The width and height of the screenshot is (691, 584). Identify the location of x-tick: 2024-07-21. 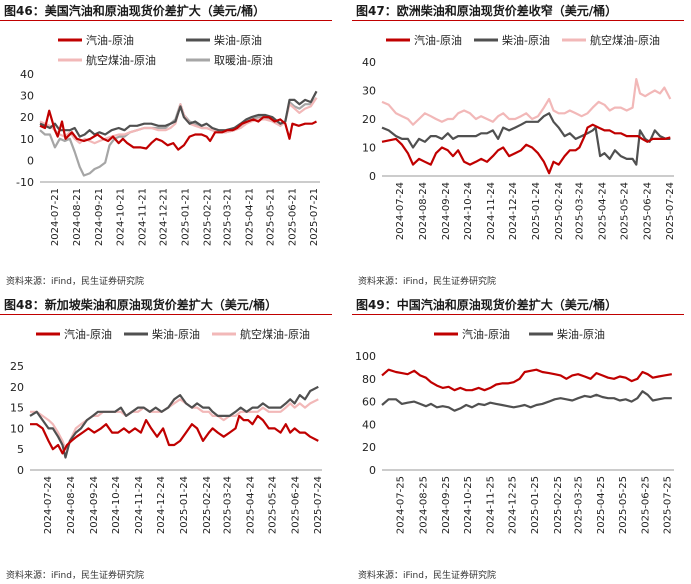
(55, 217).